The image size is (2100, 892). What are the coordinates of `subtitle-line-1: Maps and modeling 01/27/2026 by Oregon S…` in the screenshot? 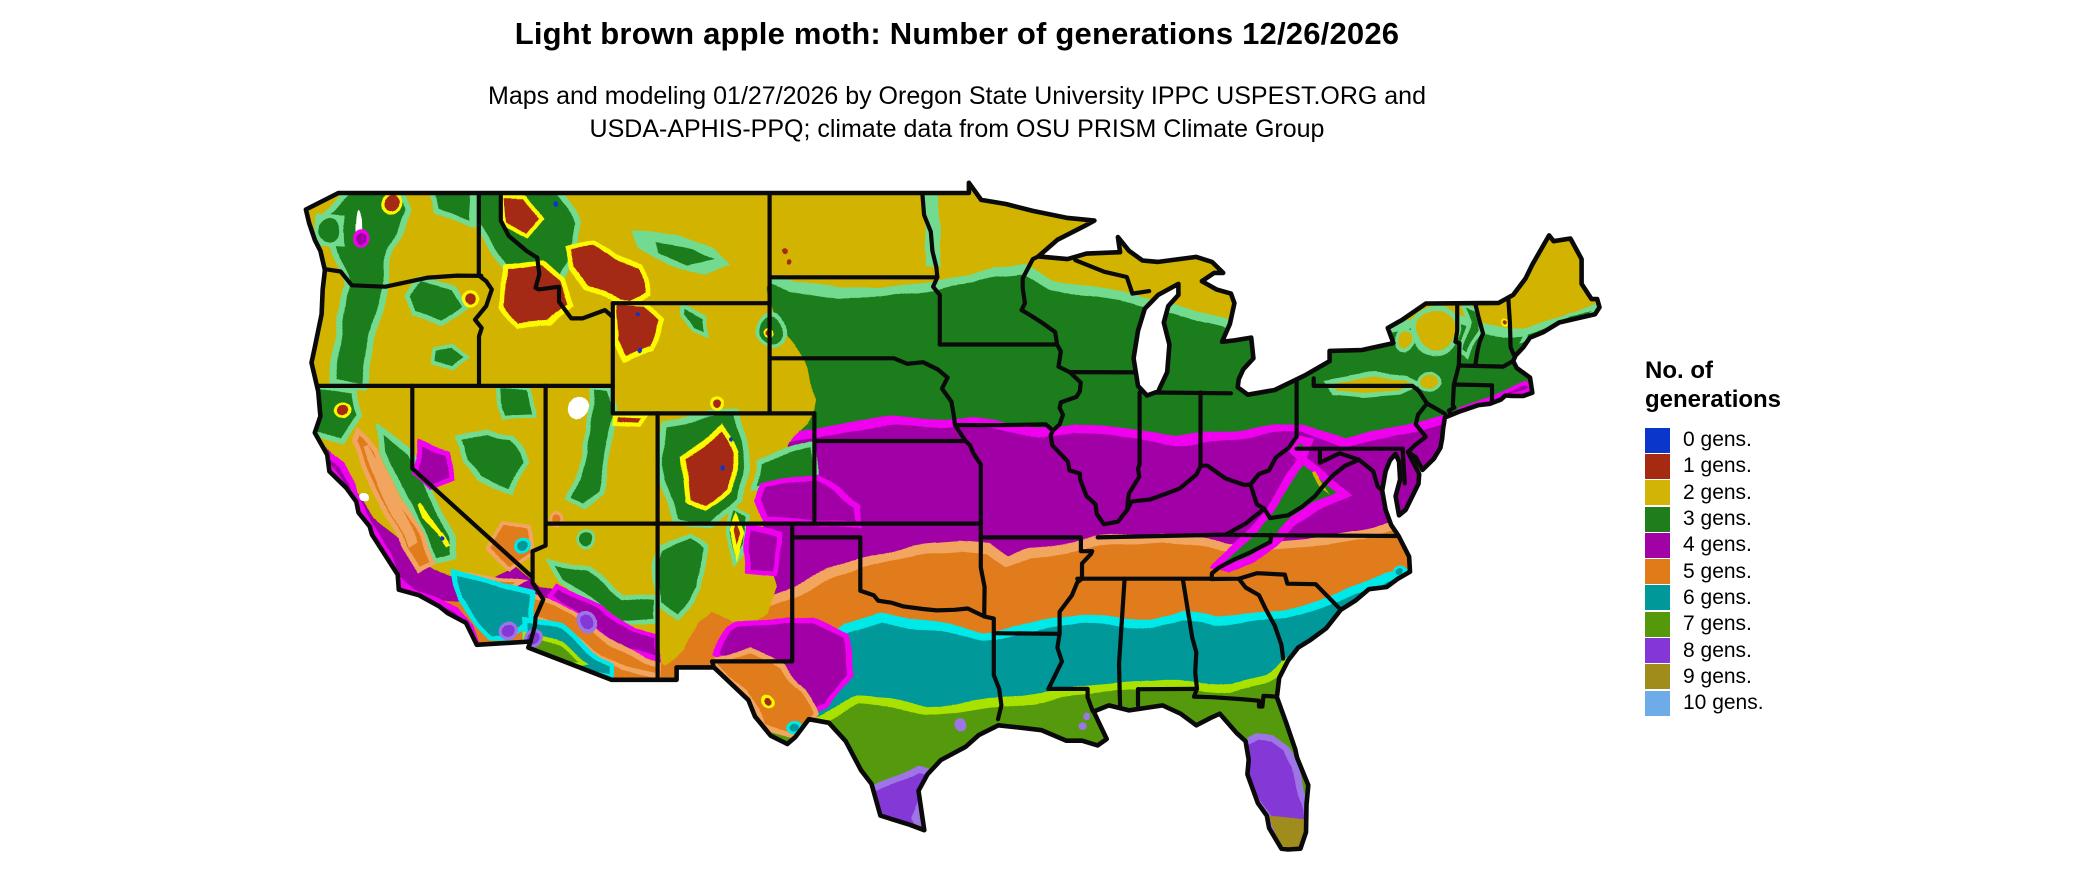 It's located at (957, 96).